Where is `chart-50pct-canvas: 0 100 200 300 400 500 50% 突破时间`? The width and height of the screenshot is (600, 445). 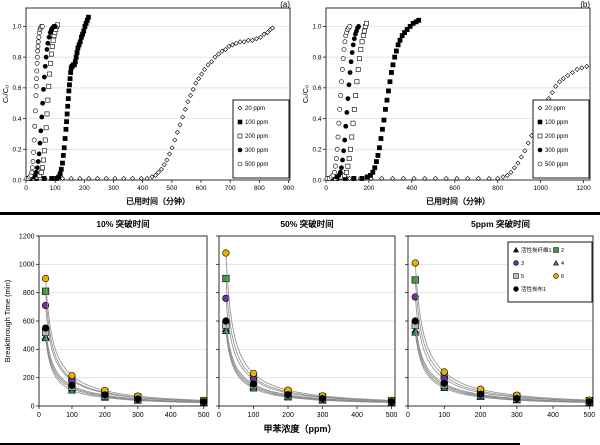 chart-50pct-canvas: 0 100 200 300 400 500 50% 突破时间 is located at coordinates (307, 319).